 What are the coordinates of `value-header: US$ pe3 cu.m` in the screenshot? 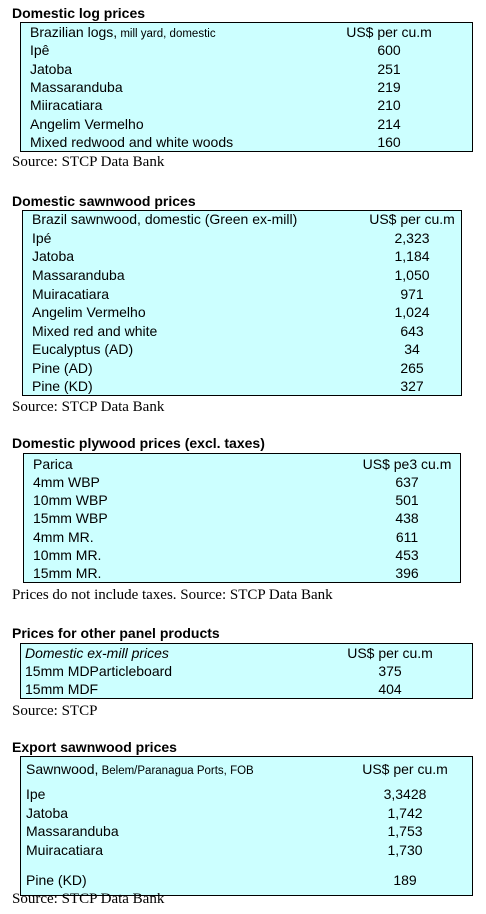 It's located at (407, 464).